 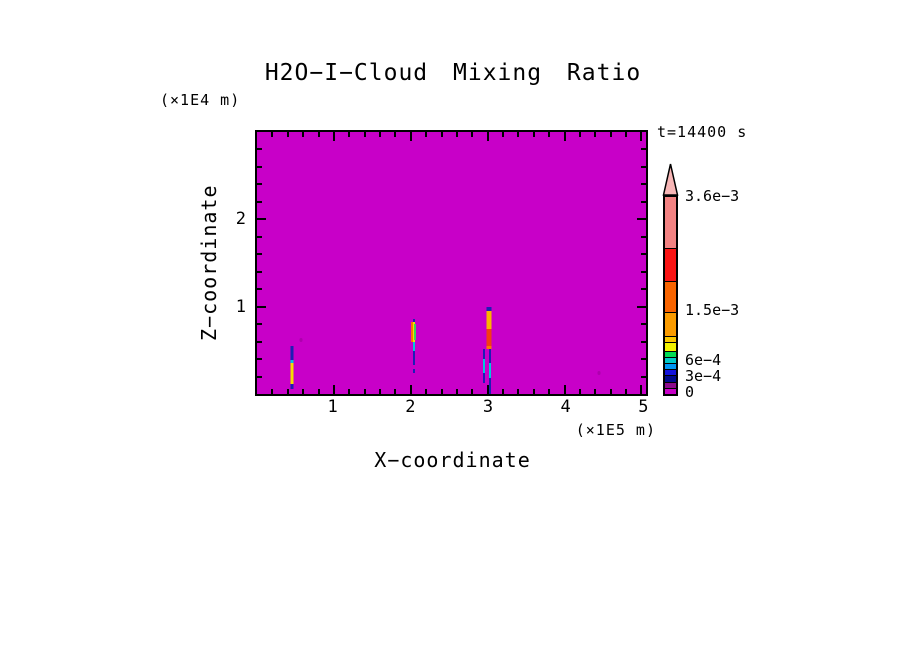 What do you see at coordinates (240, 218) in the screenshot?
I see `z-tick-label: 2` at bounding box center [240, 218].